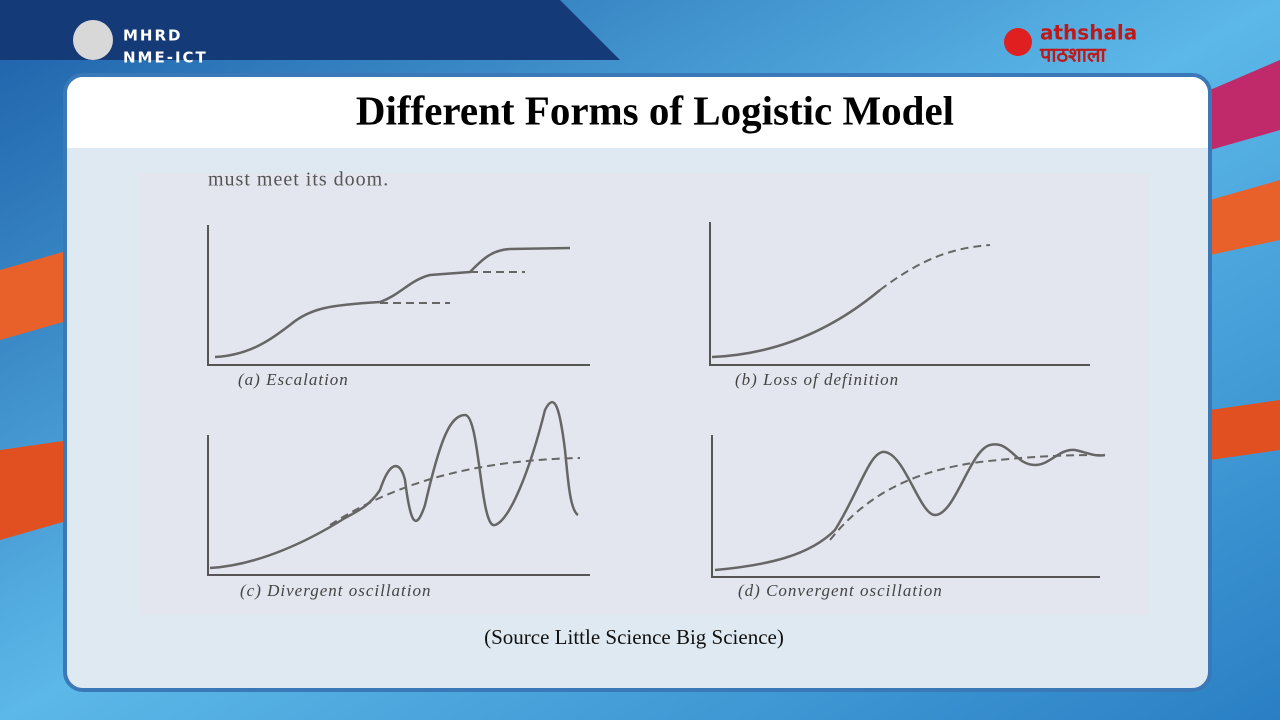  I want to click on title-band, so click(637, 112).